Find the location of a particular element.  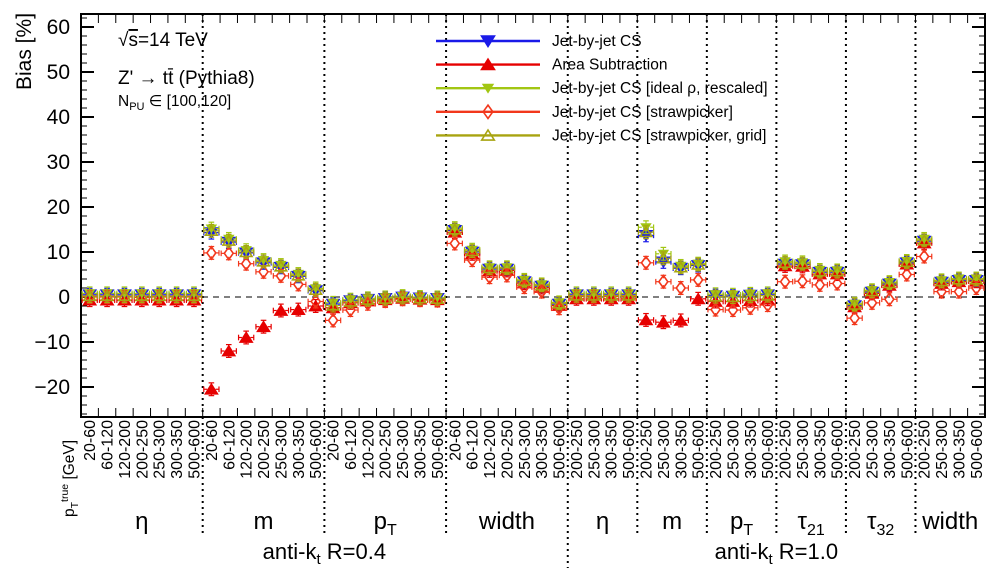

legend-entry: Jet-by-jet CS [ideal ρ, rescaled] is located at coordinates (602, 88).